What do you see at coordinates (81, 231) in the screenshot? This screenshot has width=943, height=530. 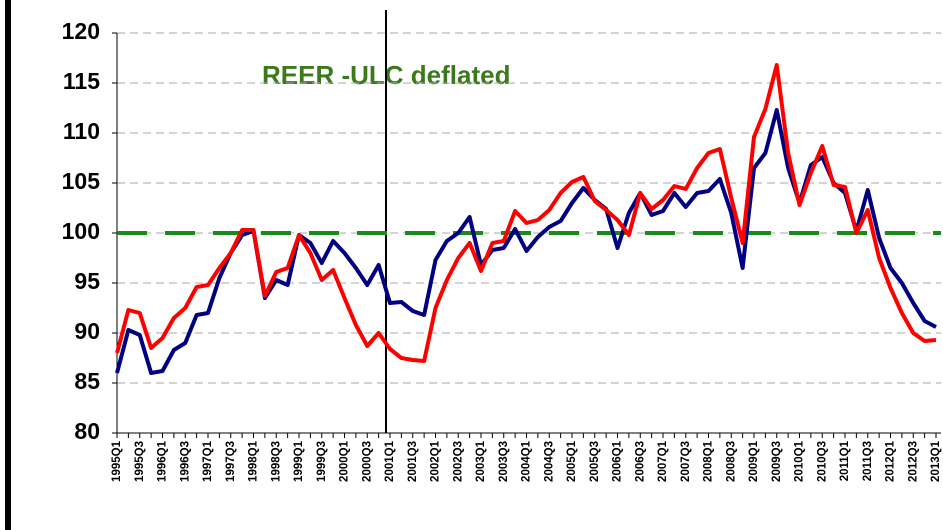 I see `y-tick-label: 100` at bounding box center [81, 231].